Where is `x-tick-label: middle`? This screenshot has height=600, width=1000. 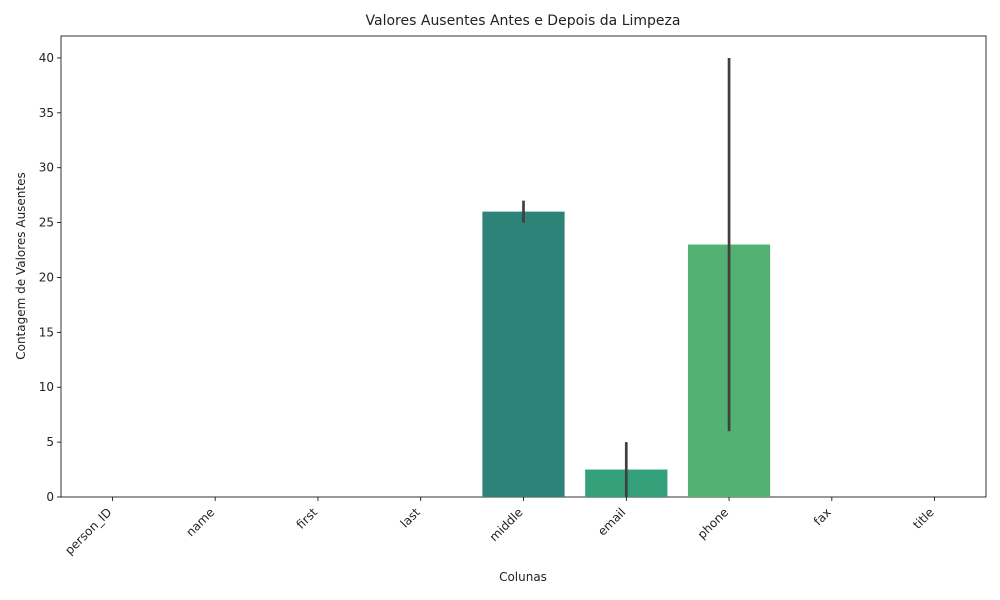 x-tick-label: middle is located at coordinates (506, 524).